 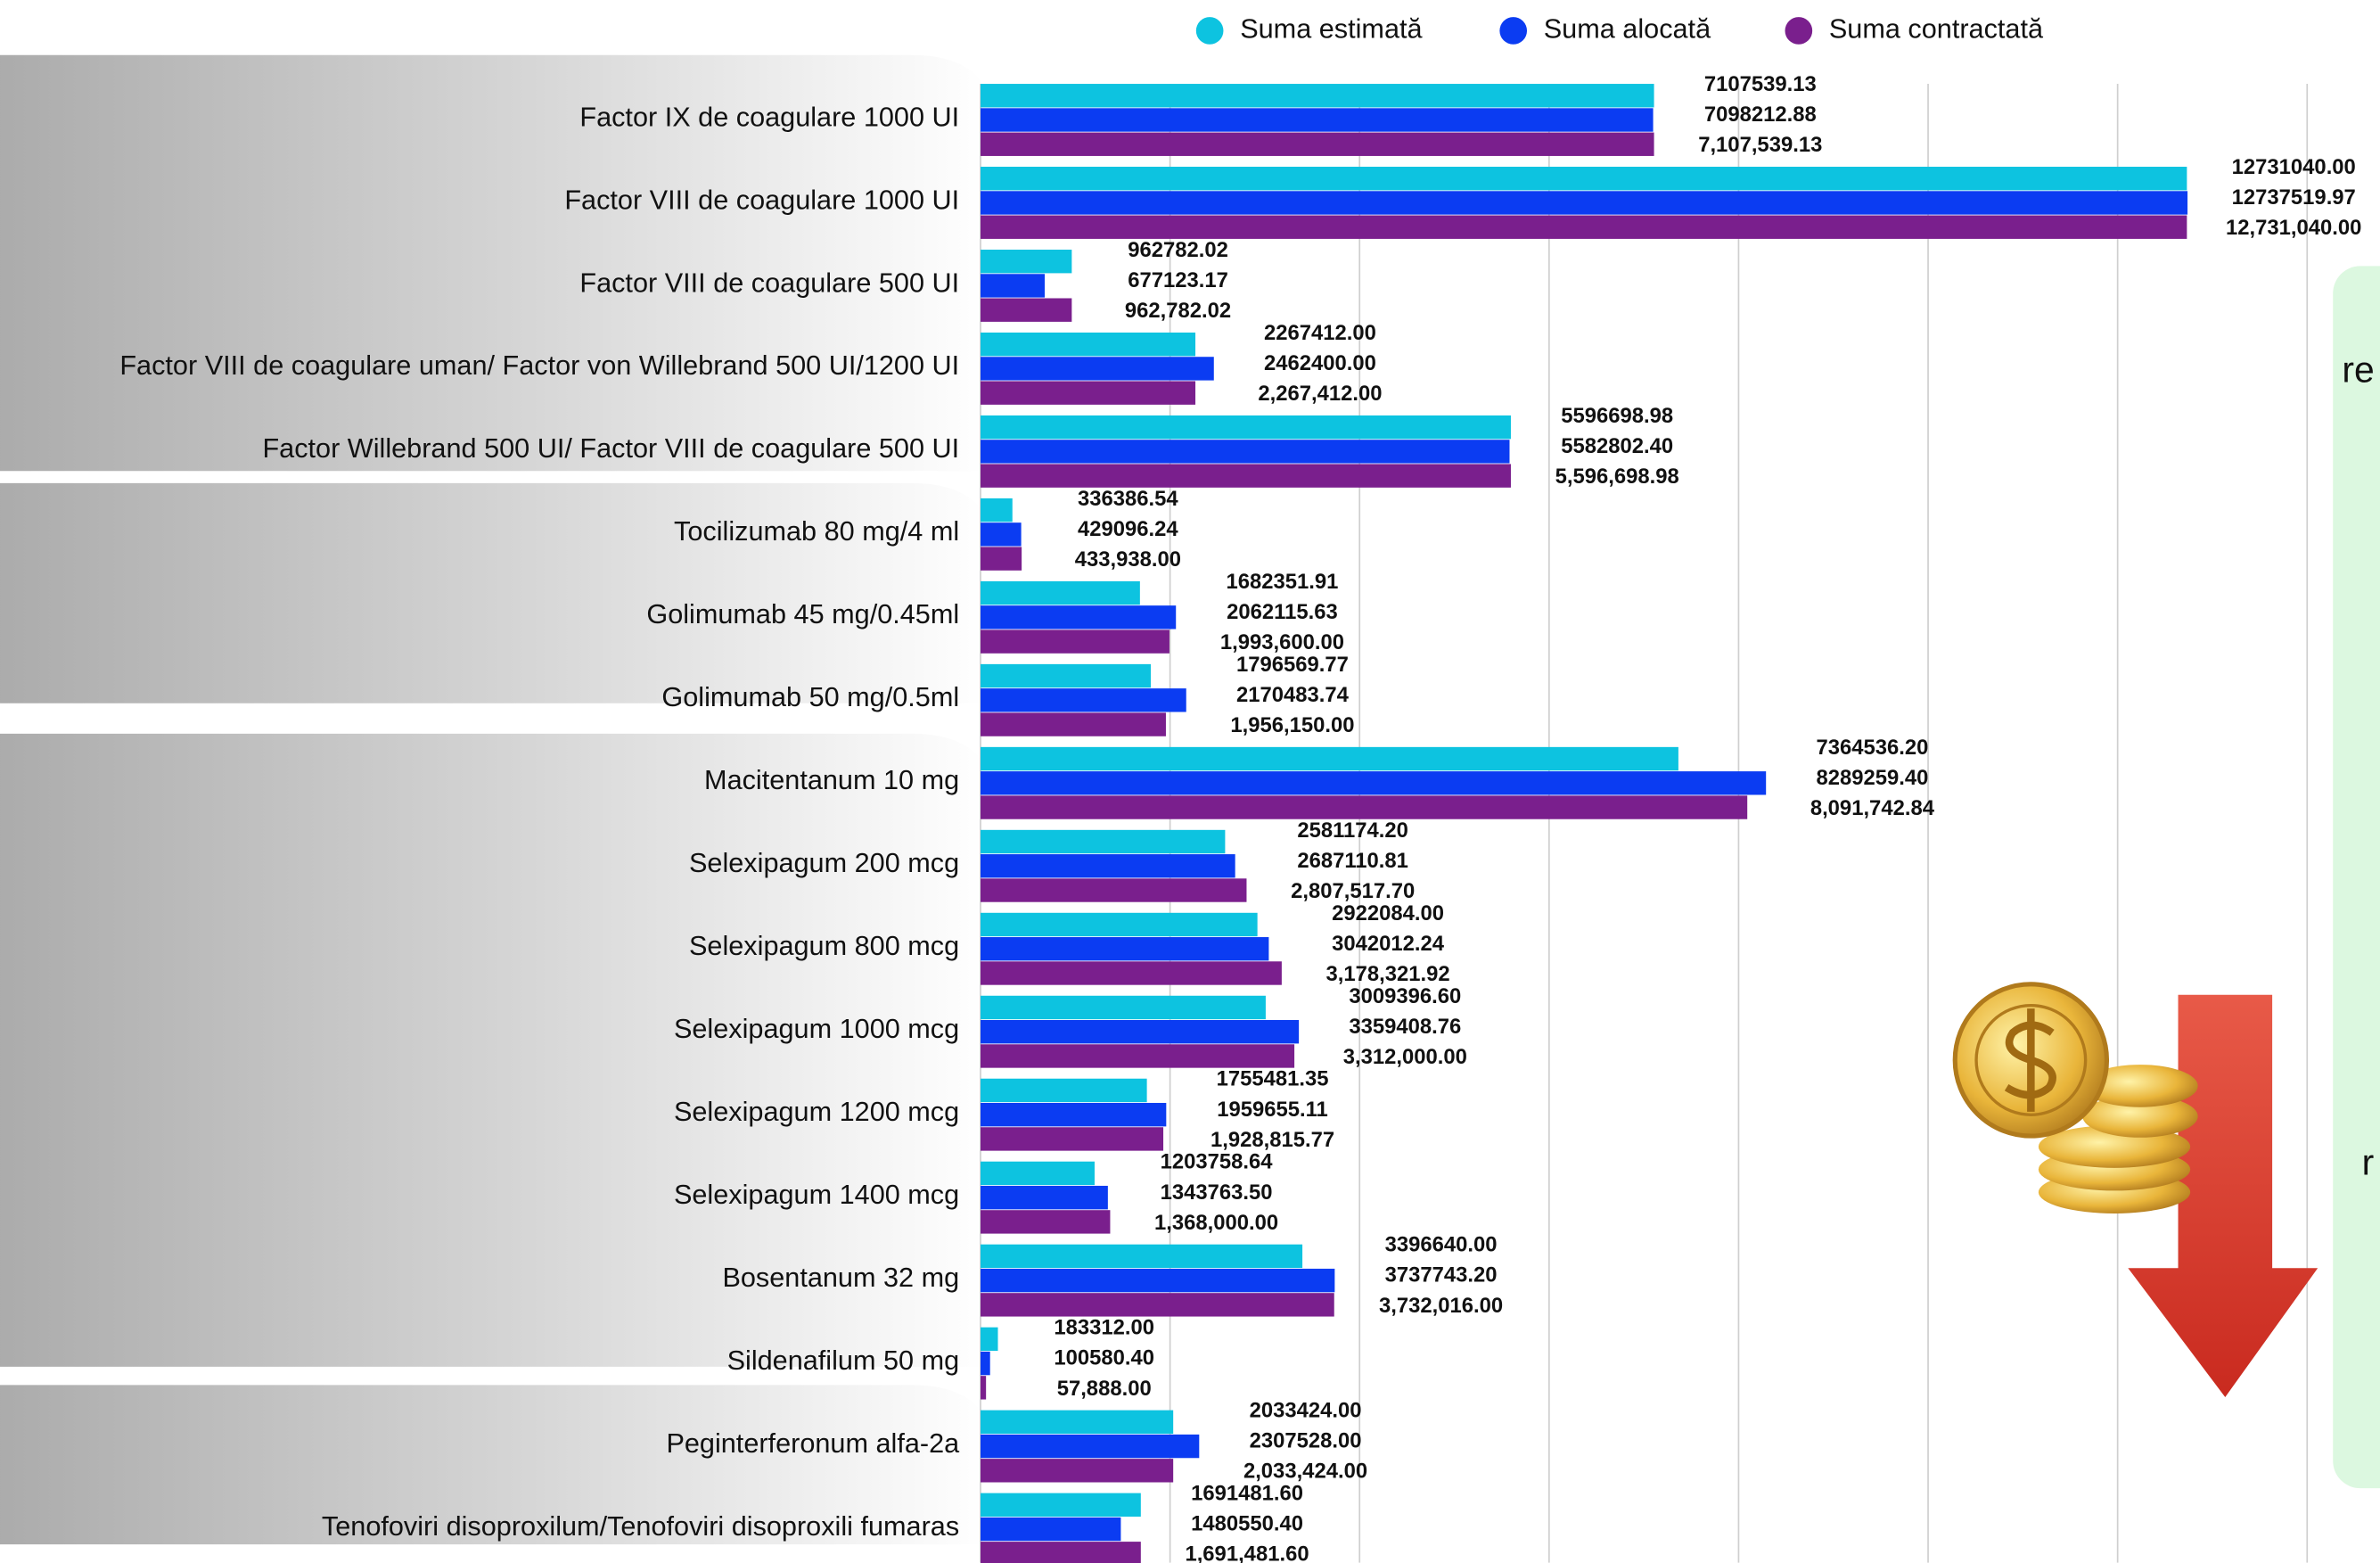 I want to click on value-label: 962782.02, so click(x=1178, y=250).